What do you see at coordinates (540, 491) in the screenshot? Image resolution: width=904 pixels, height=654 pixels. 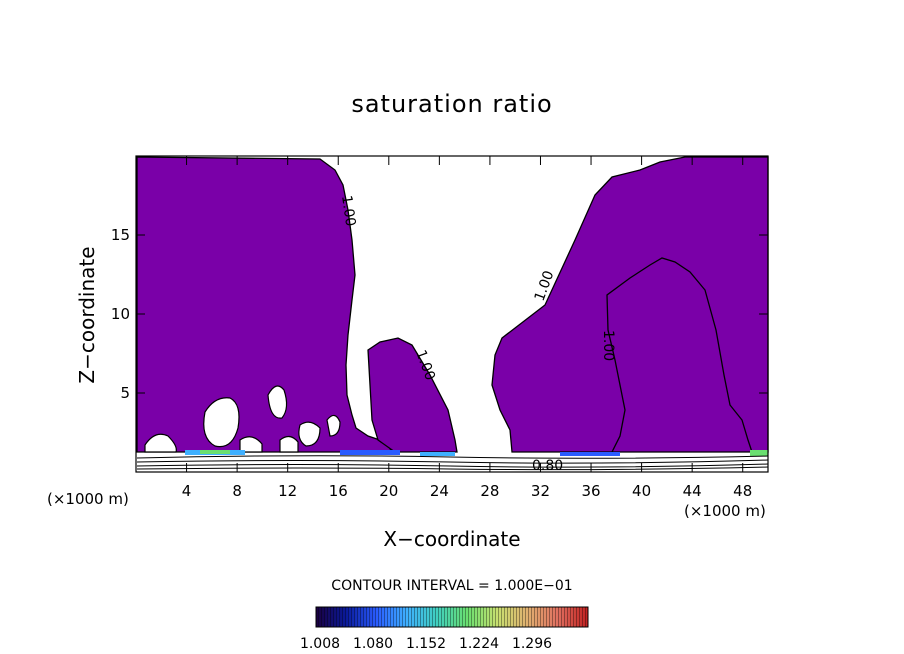 I see `x-tick-label: 32` at bounding box center [540, 491].